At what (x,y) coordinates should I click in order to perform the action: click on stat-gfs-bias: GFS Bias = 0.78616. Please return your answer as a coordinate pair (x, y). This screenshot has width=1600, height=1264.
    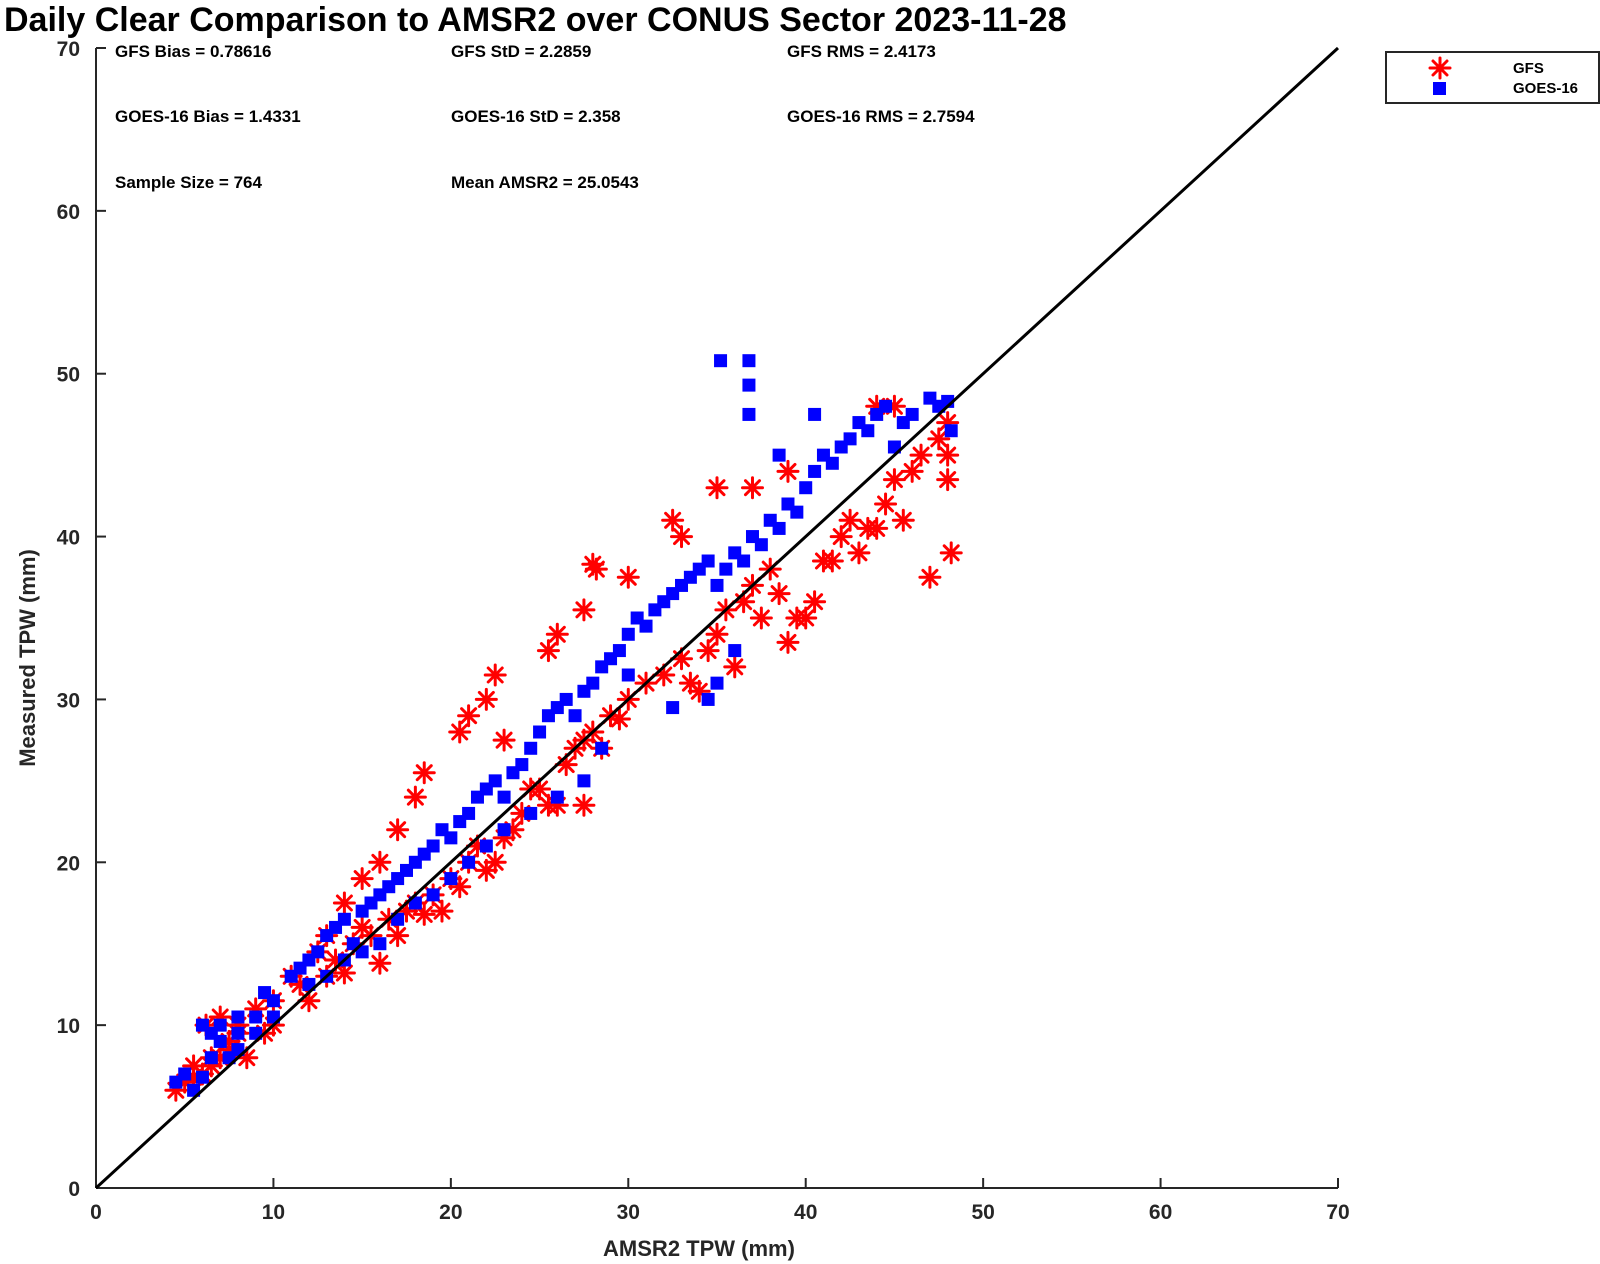
    Looking at the image, I should click on (193, 51).